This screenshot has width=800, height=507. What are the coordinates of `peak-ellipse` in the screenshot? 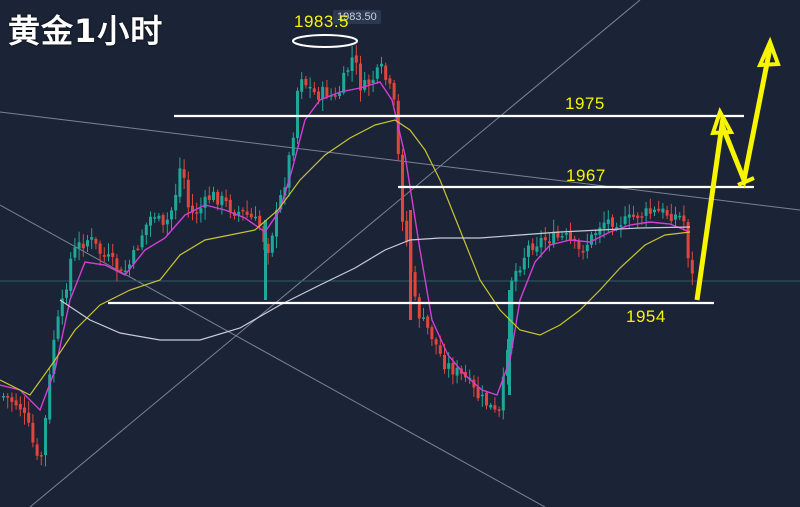 It's located at (325, 41).